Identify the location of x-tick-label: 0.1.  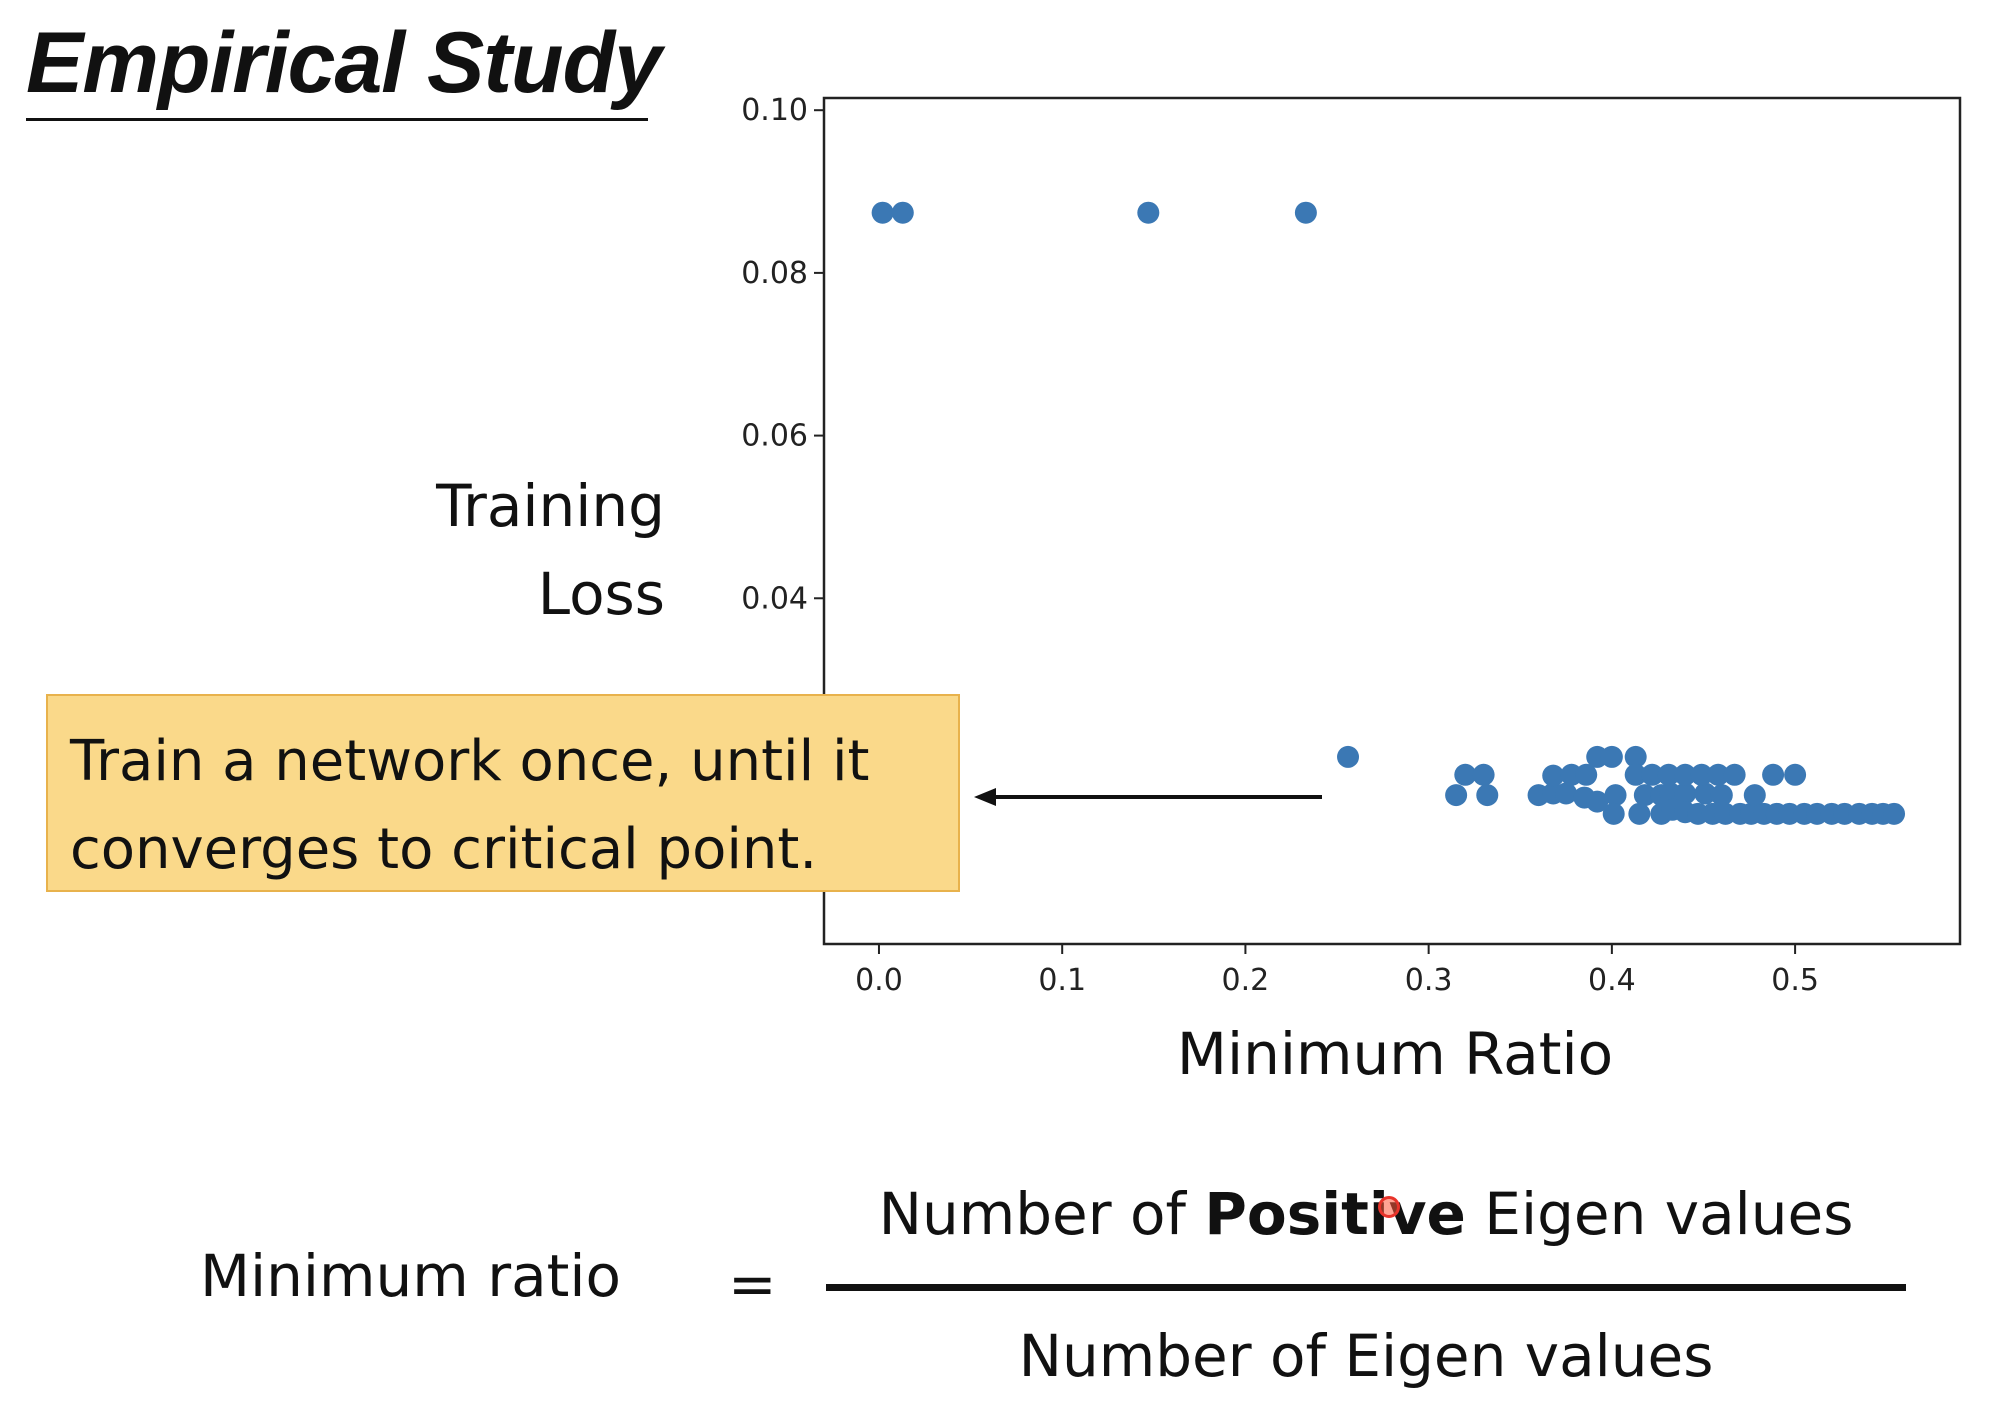
(1062, 980).